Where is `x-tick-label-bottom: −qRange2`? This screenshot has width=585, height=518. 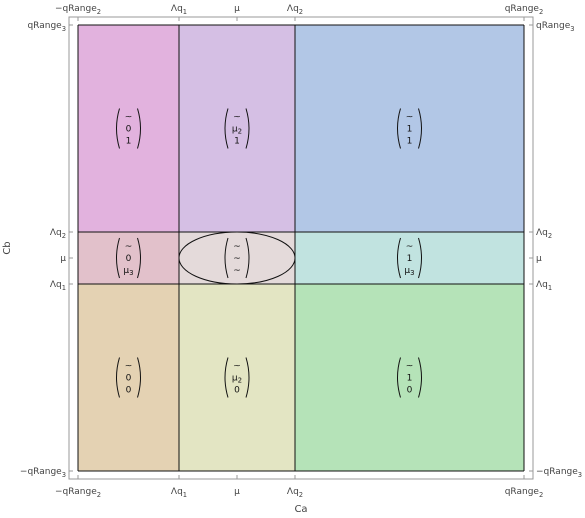 x-tick-label-bottom: −qRange2 is located at coordinates (78, 493).